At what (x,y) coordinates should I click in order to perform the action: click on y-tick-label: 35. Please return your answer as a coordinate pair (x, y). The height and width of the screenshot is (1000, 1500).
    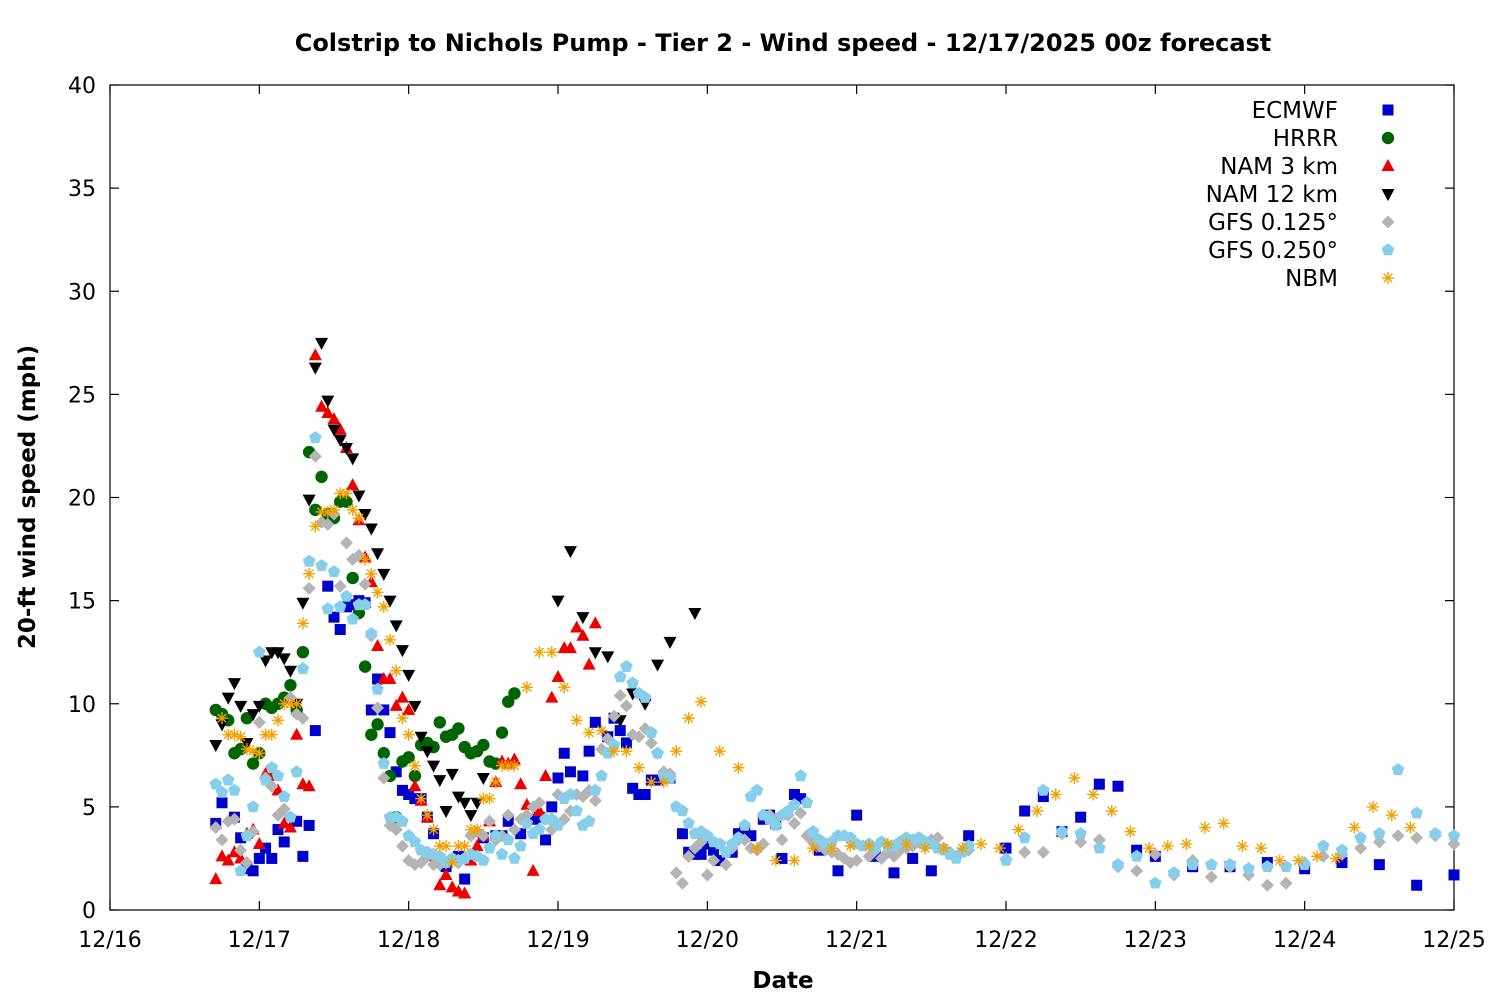
    Looking at the image, I should click on (82, 189).